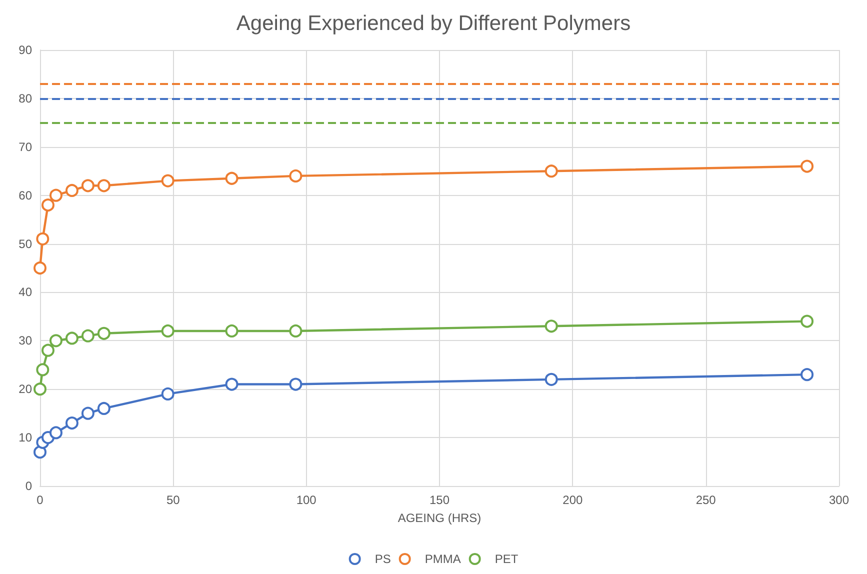  What do you see at coordinates (433, 23) in the screenshot?
I see `chart-title: Ageing Experienced by Different Polymers` at bounding box center [433, 23].